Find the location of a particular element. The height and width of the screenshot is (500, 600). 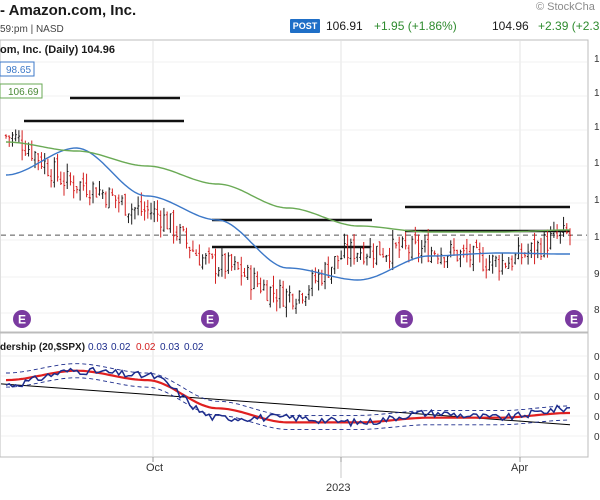

x-label-oct: Oct is located at coordinates (154, 468).